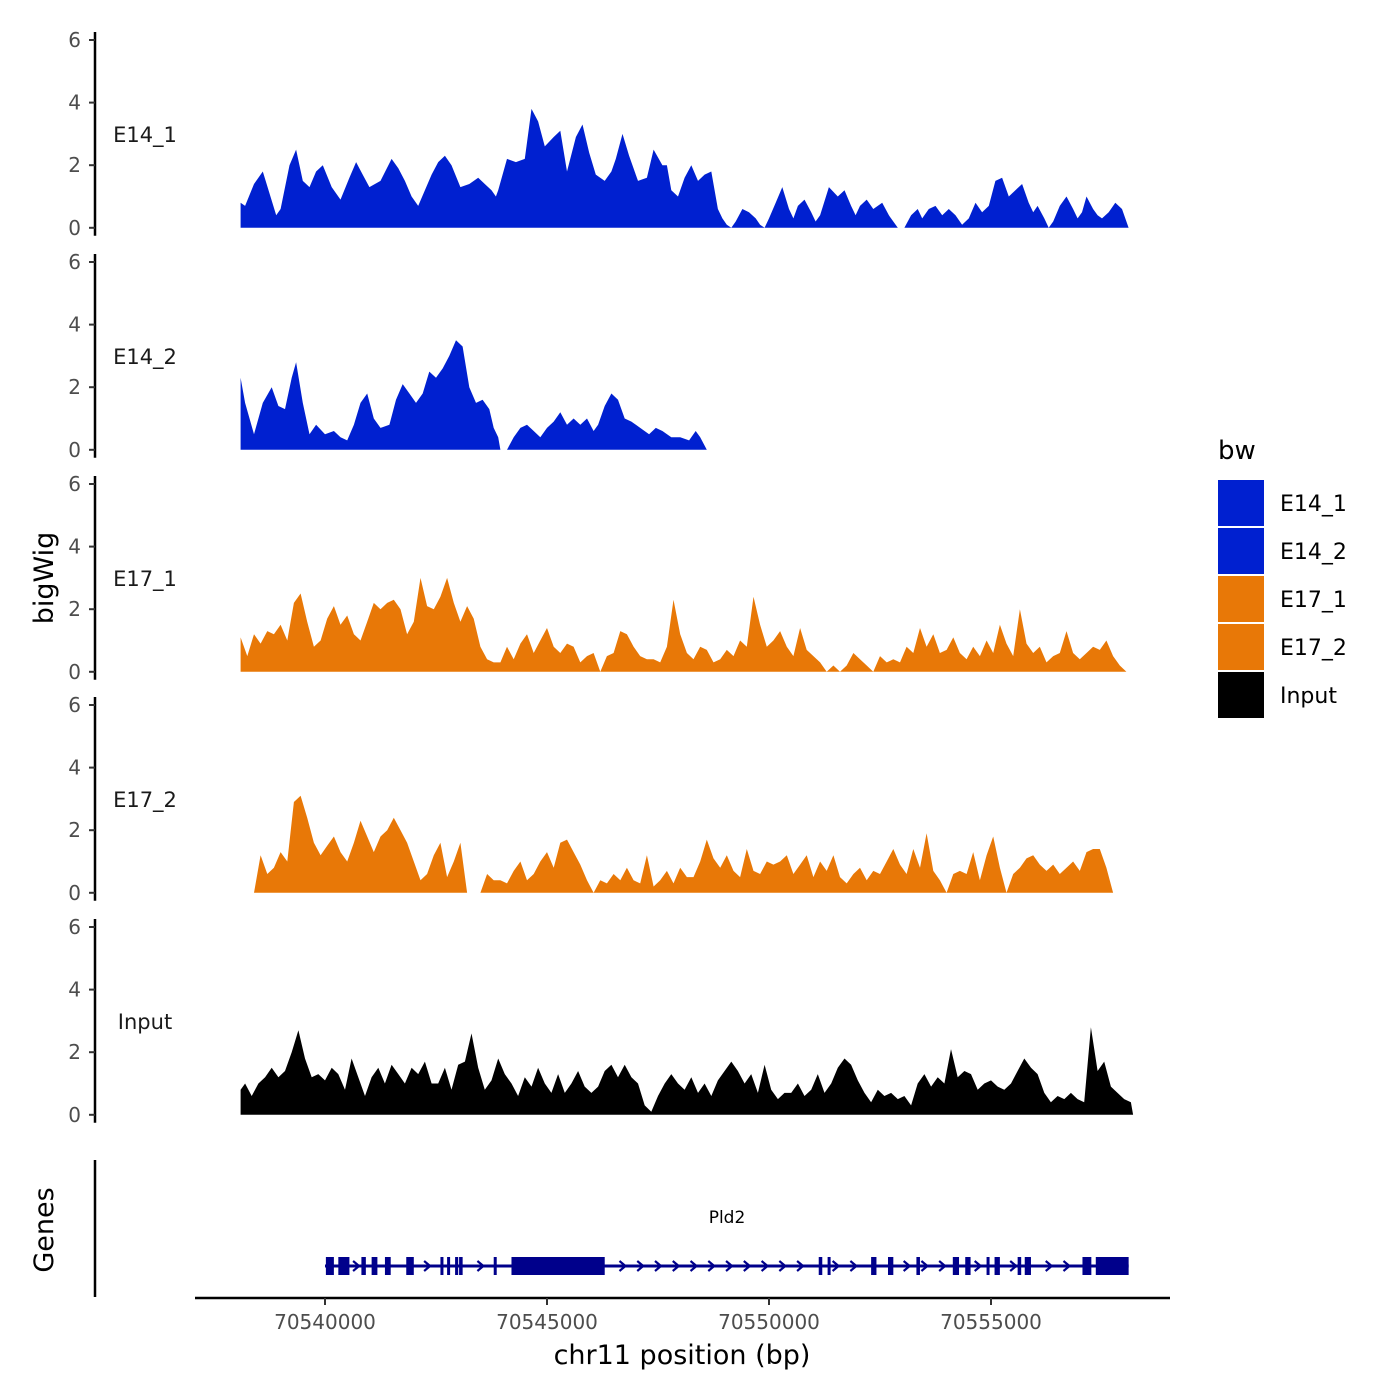  Describe the element at coordinates (74, 893) in the screenshot. I see `y-tick-label-e17-2-0: 0` at that location.